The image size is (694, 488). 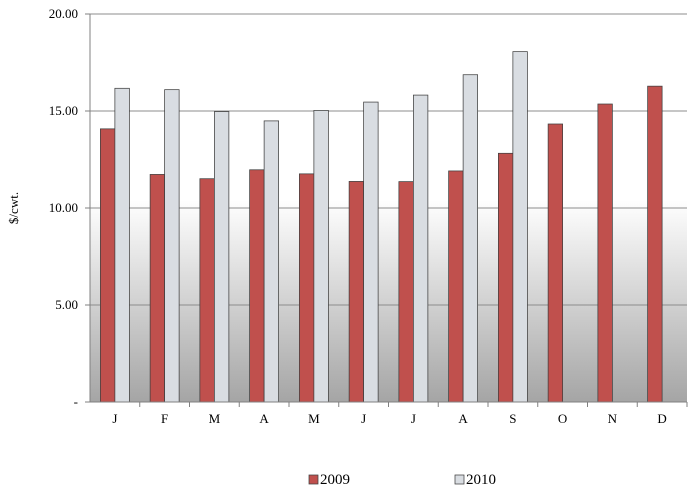 I want to click on x-tick-label: N, so click(x=613, y=418).